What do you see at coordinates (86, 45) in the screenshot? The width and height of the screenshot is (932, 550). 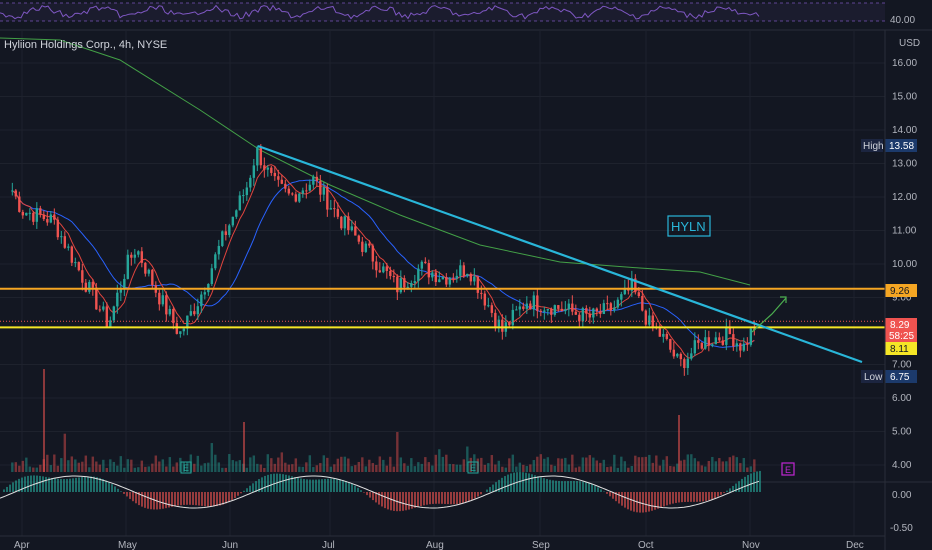 I see `symbol-title: Hyliion Holdings Corp., 4h, NYSE` at bounding box center [86, 45].